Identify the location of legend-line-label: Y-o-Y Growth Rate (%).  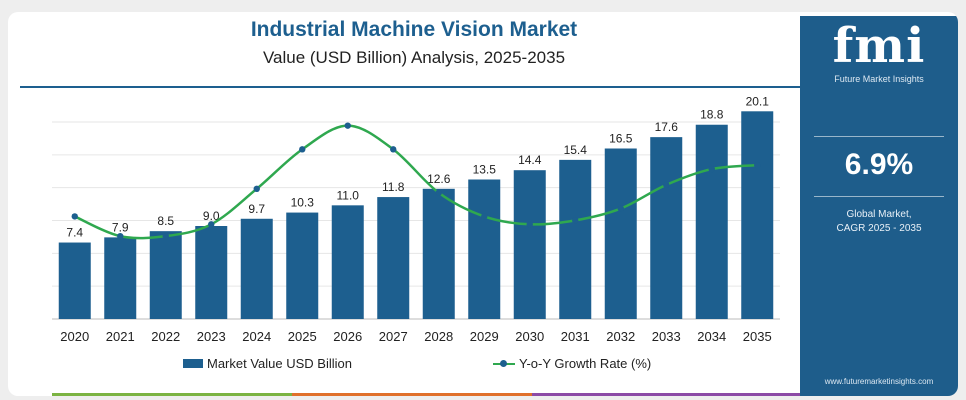
(585, 363).